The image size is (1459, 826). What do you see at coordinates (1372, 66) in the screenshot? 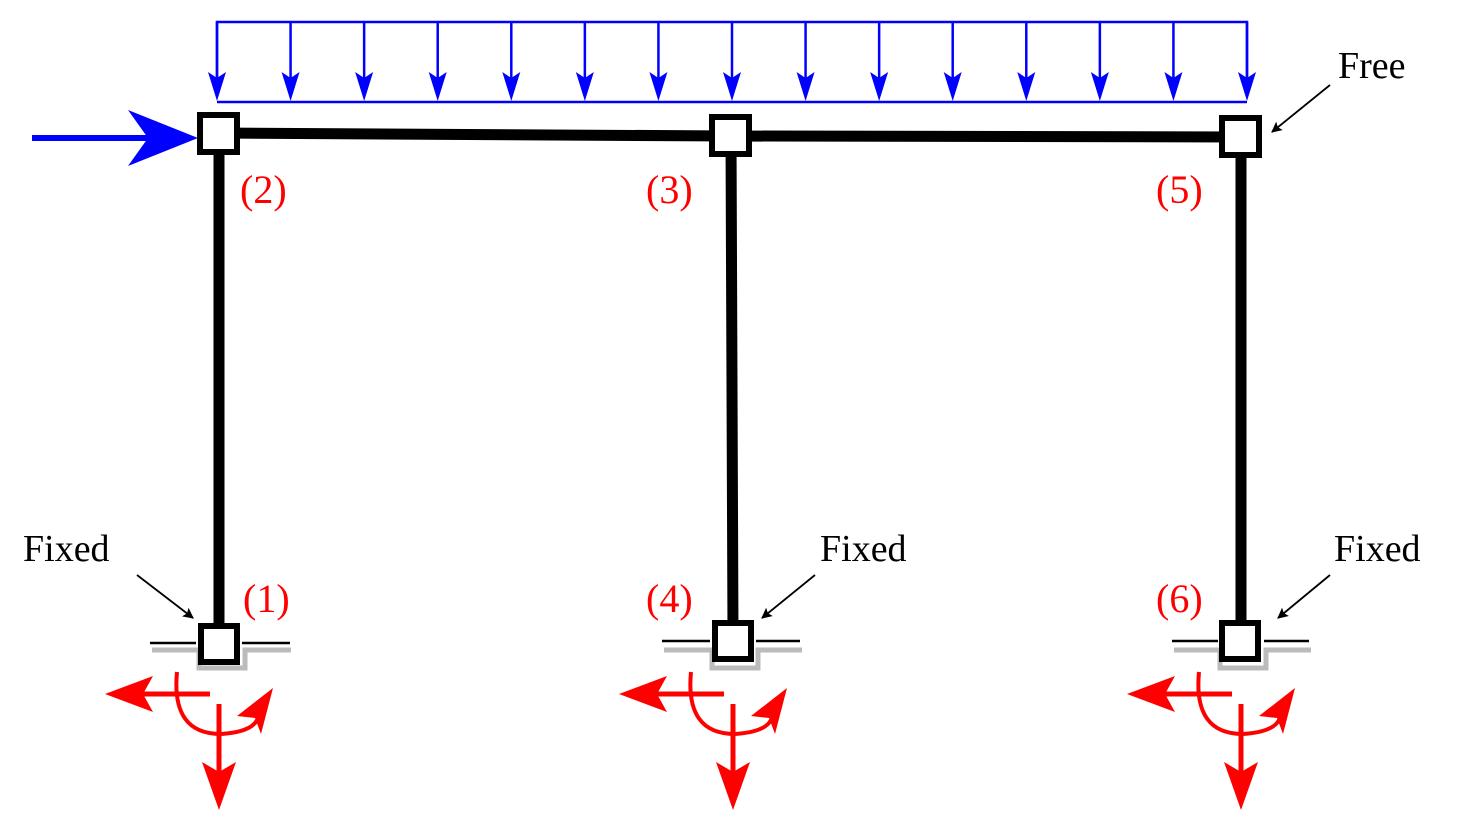
I see `free-label: Free` at bounding box center [1372, 66].